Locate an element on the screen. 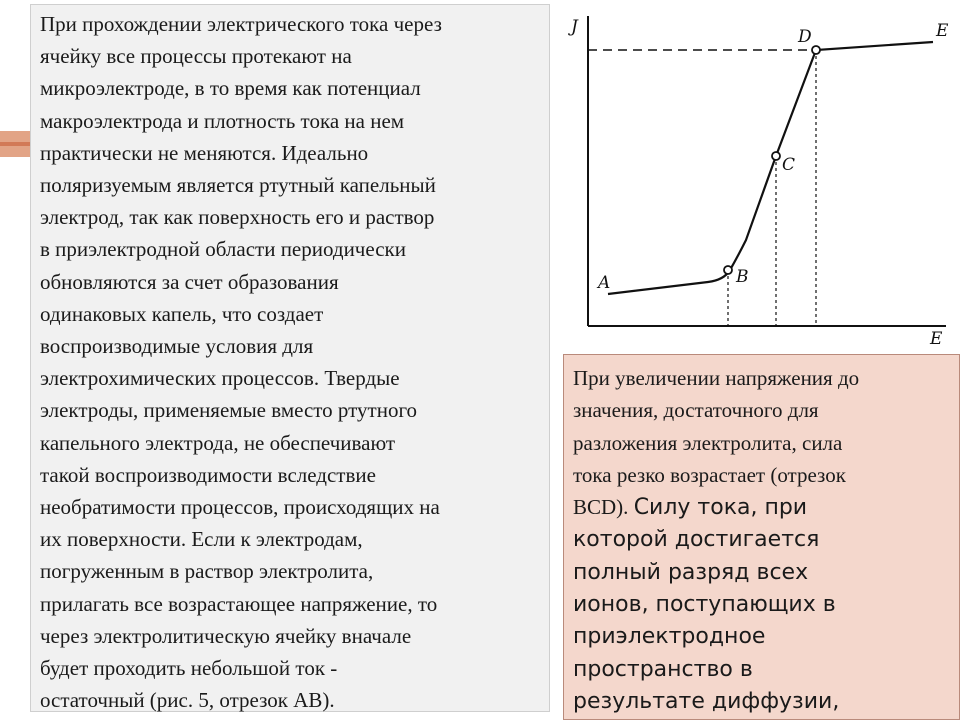 This screenshot has width=960, height=720. accent-bar is located at coordinates (16, 144).